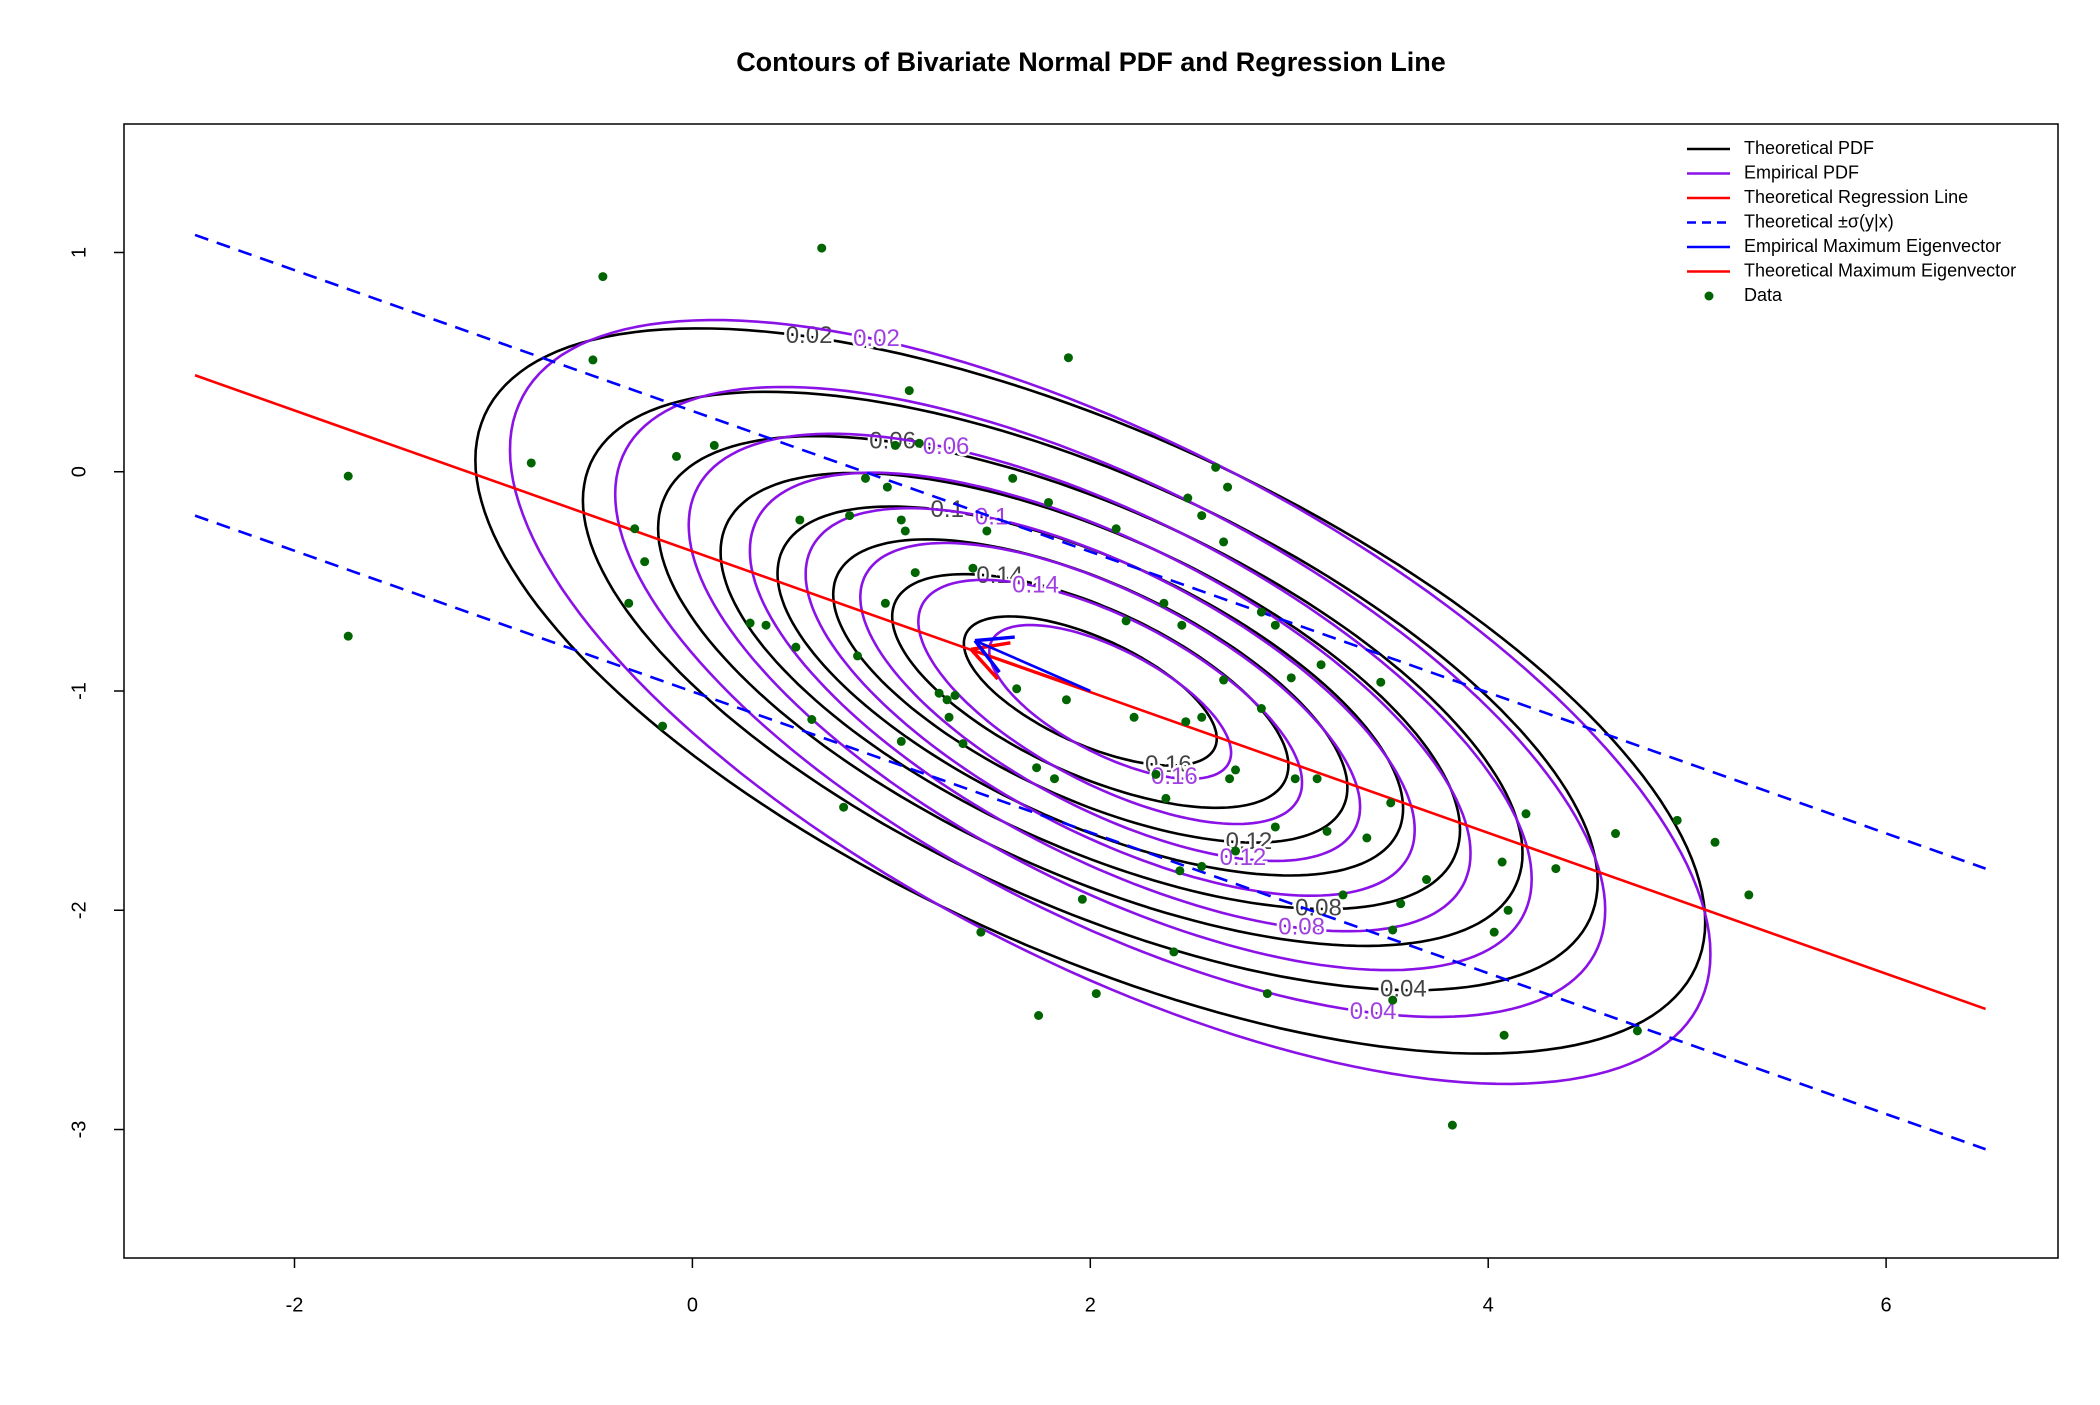 Image resolution: width=2100 pixels, height=1405 pixels. What do you see at coordinates (1090, 1305) in the screenshot?
I see `x-tick-label: 2` at bounding box center [1090, 1305].